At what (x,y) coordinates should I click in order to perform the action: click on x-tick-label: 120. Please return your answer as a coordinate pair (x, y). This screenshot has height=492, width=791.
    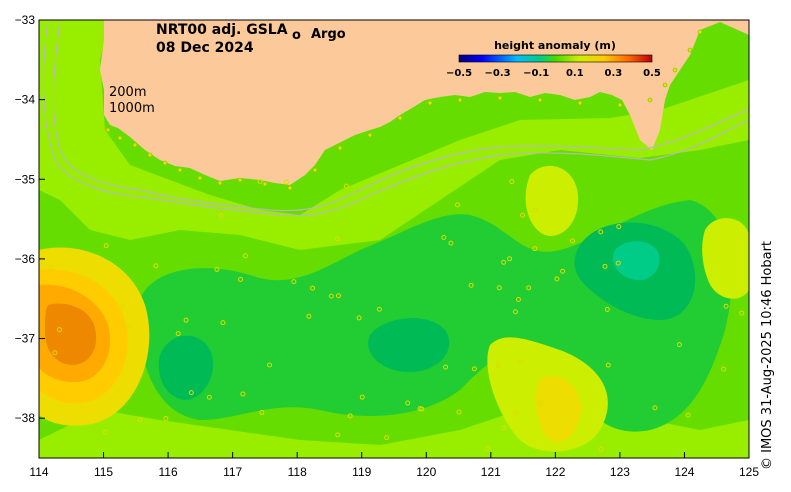
    Looking at the image, I should click on (426, 472).